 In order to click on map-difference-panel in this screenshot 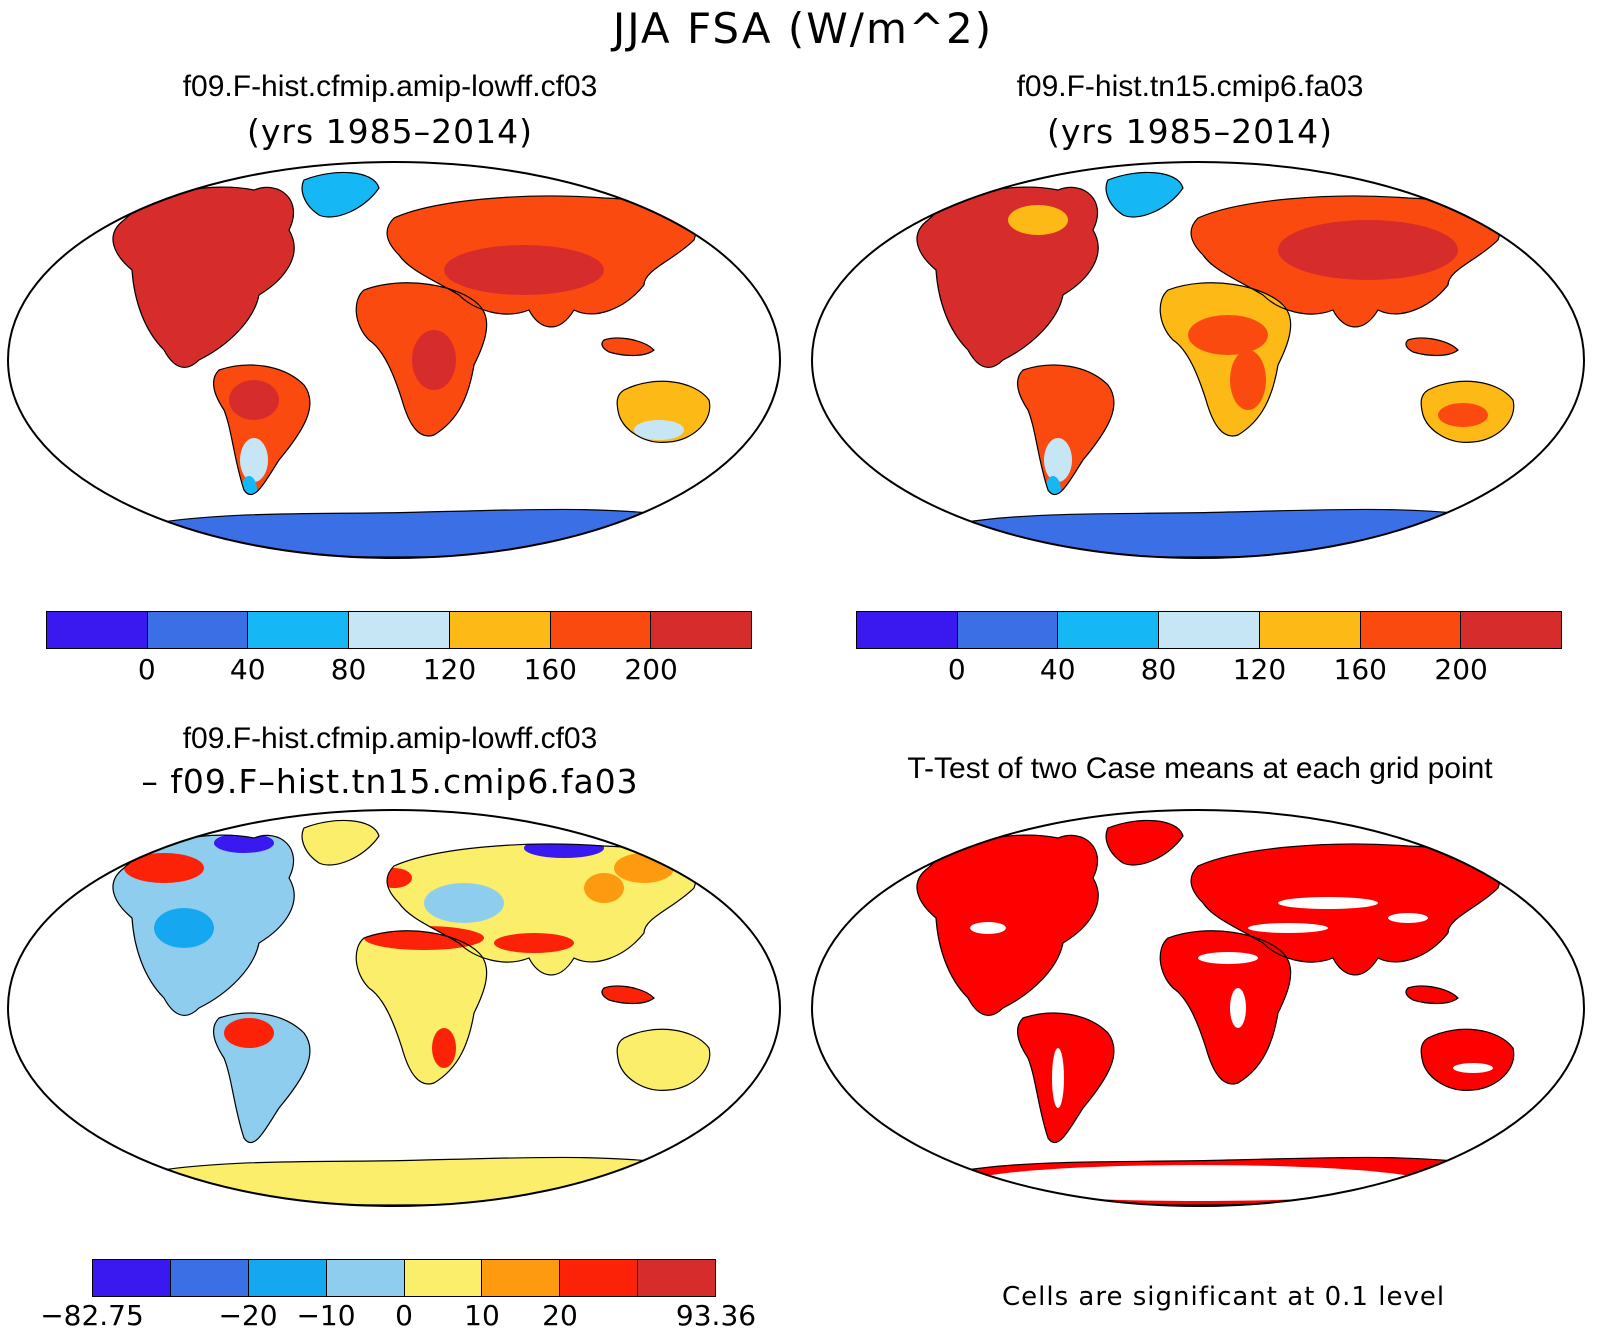, I will do `click(394, 1008)`.